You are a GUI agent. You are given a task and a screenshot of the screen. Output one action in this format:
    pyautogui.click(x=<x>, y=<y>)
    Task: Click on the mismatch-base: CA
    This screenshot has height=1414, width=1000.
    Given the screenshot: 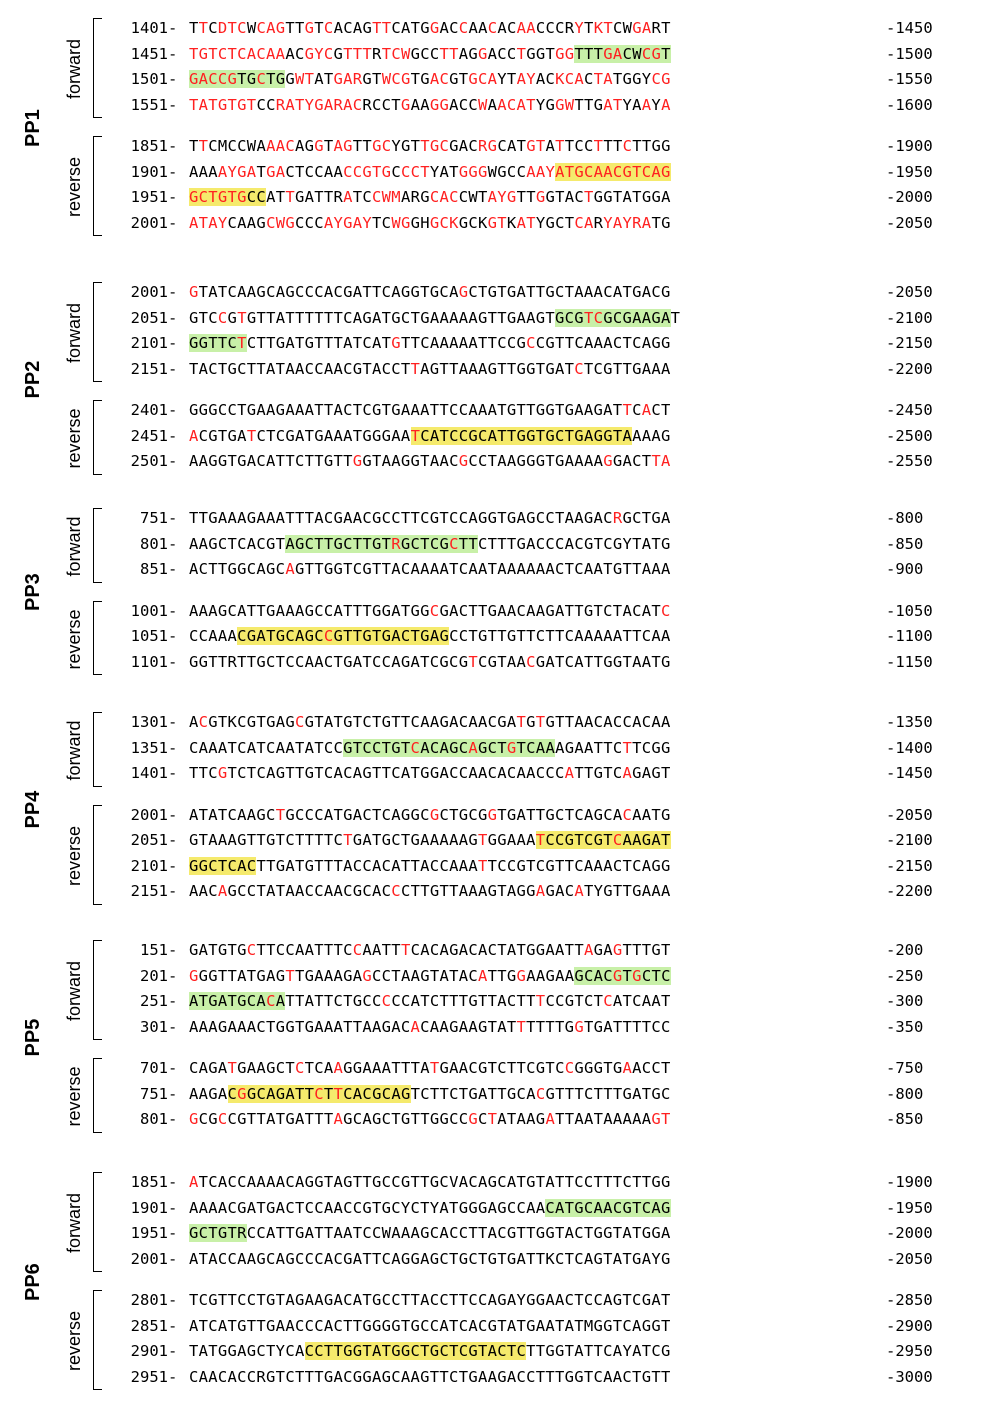 What is the action you would take?
    pyautogui.click(x=584, y=222)
    